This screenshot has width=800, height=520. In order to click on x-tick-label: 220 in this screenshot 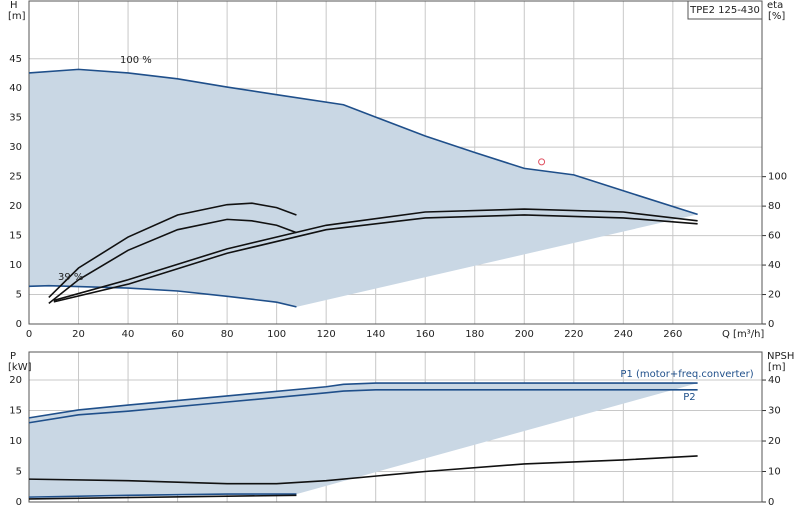, I will do `click(573, 334)`.